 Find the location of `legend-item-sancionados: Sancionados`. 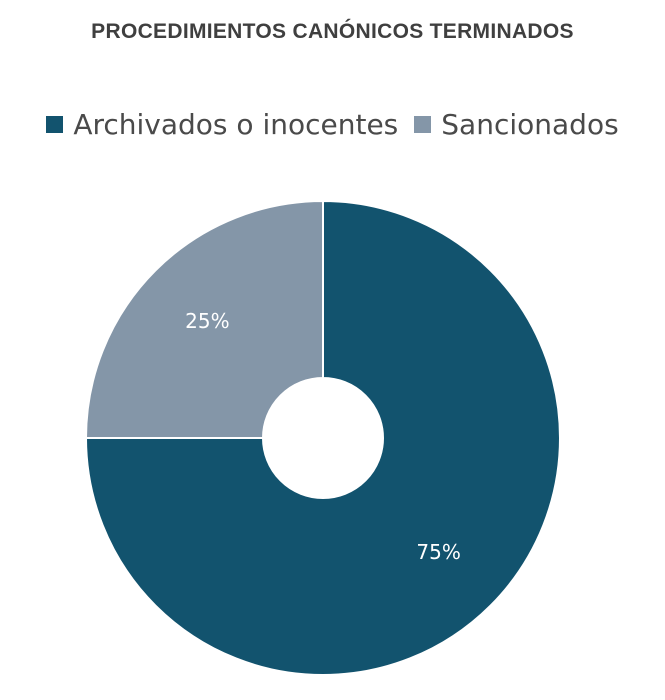

legend-item-sancionados: Sancionados is located at coordinates (516, 124).